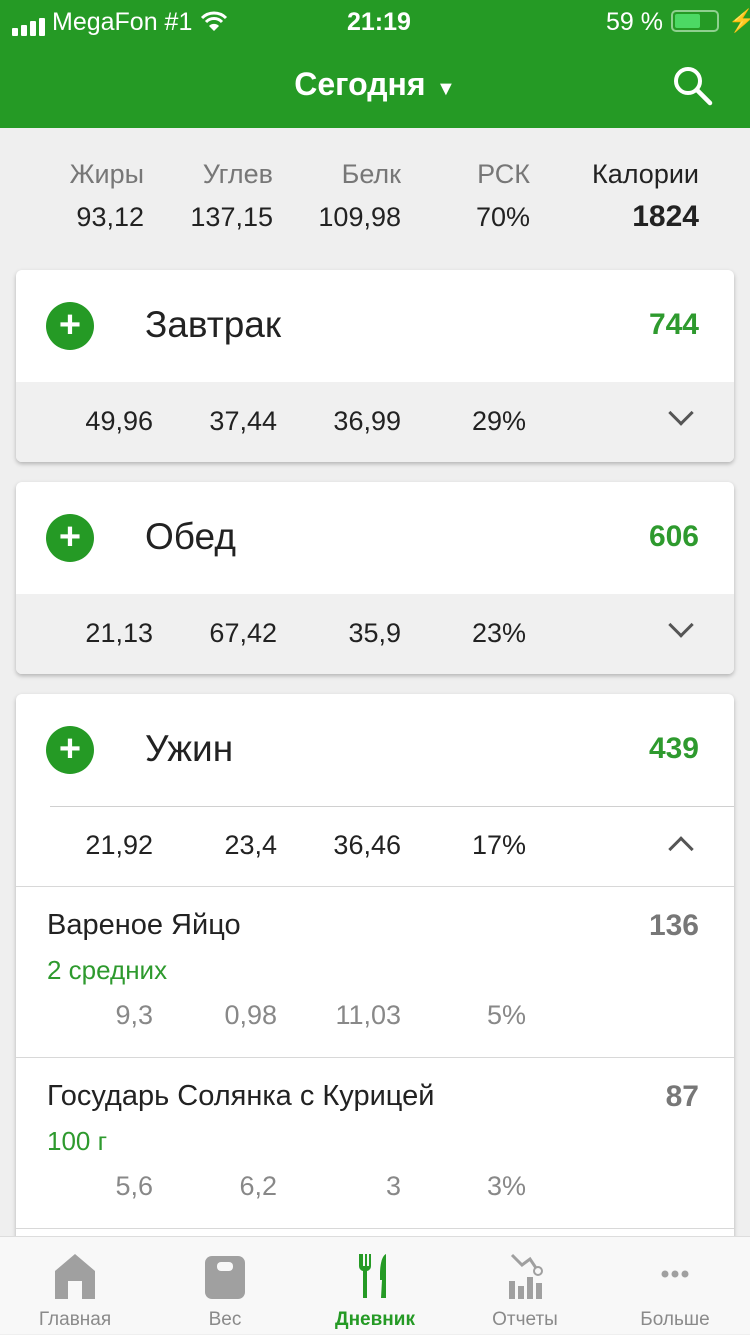  What do you see at coordinates (122, 22) in the screenshot?
I see `carrier: MegaFon #1` at bounding box center [122, 22].